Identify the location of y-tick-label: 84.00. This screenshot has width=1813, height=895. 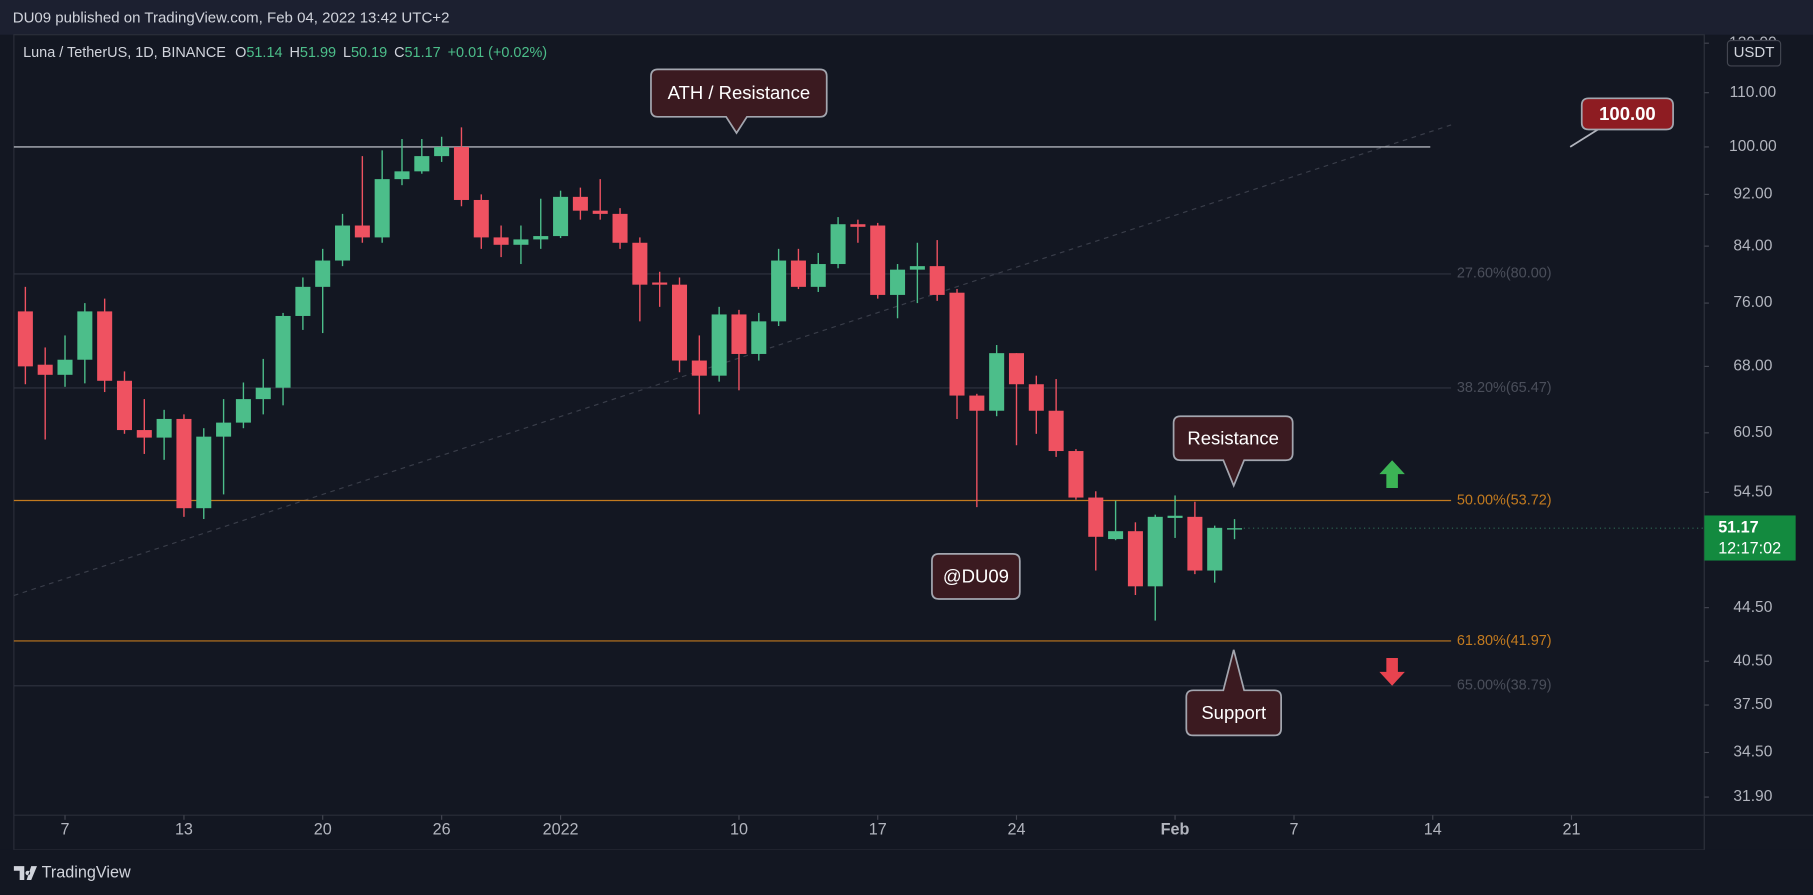
(1752, 245).